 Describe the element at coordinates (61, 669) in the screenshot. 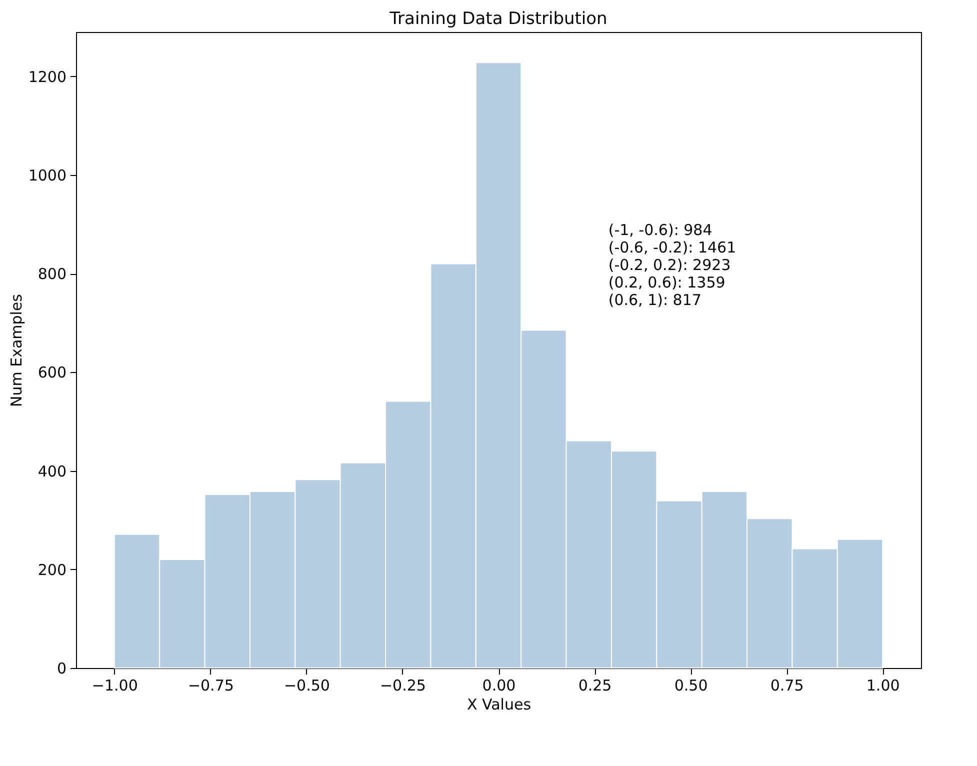

I see `y-tick-label: 0` at that location.